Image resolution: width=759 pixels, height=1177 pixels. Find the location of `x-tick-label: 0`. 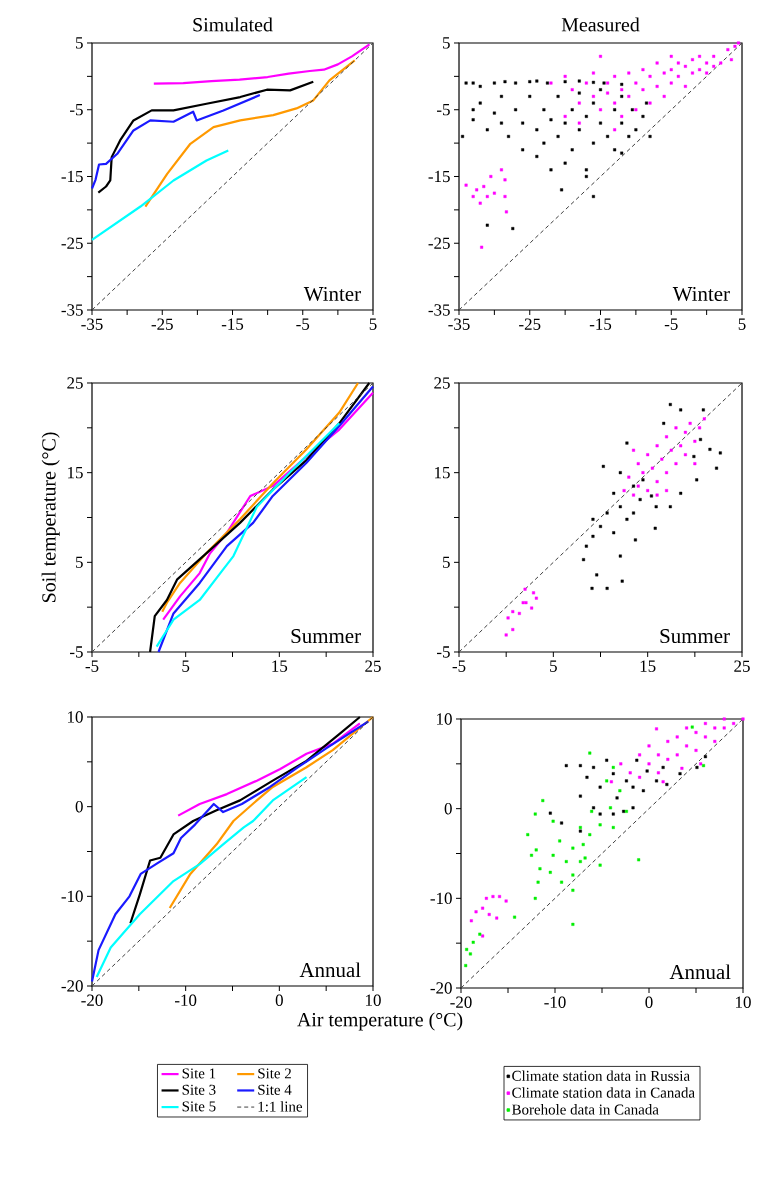

x-tick-label: 0 is located at coordinates (649, 1002).